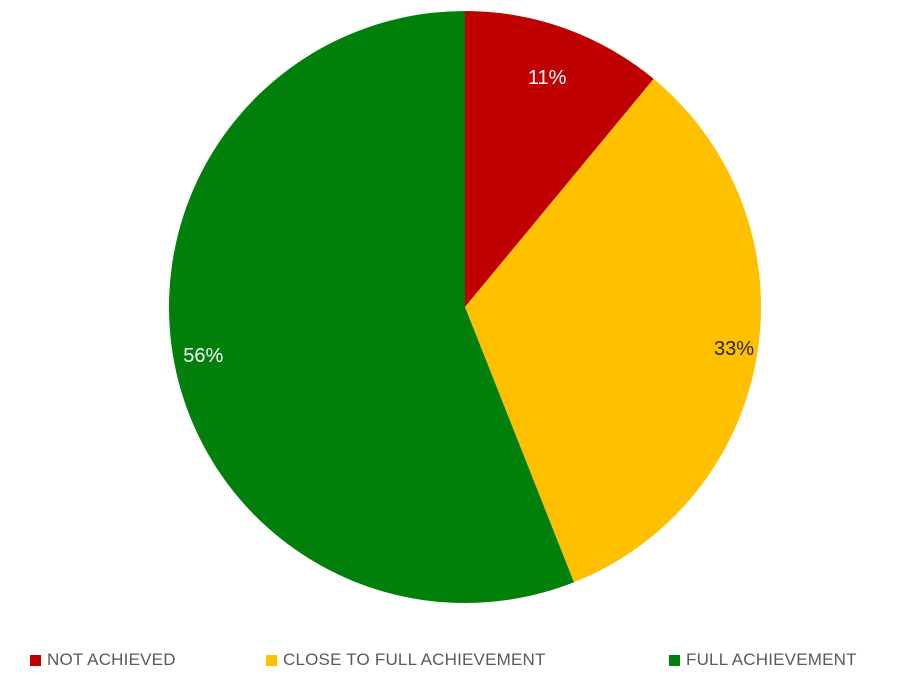 The height and width of the screenshot is (677, 924). Describe the element at coordinates (674, 660) in the screenshot. I see `legend-swatch-full-achievement` at that location.